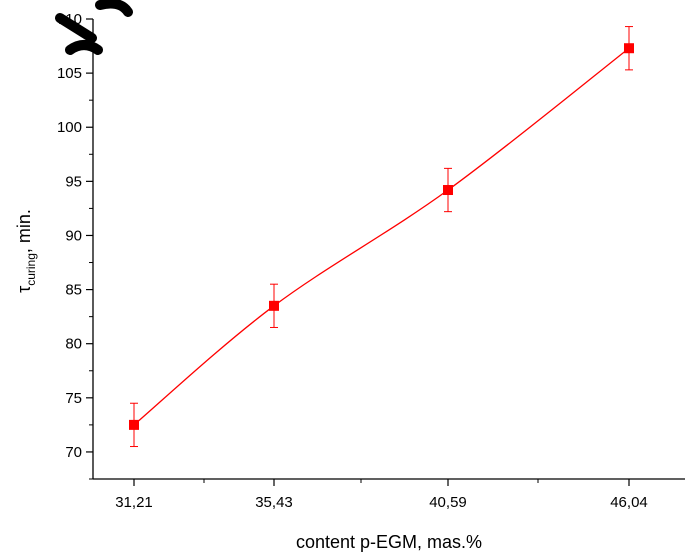 The width and height of the screenshot is (689, 556). Describe the element at coordinates (389, 542) in the screenshot. I see `x-axis-title: content p-EGM, mas.%` at that location.